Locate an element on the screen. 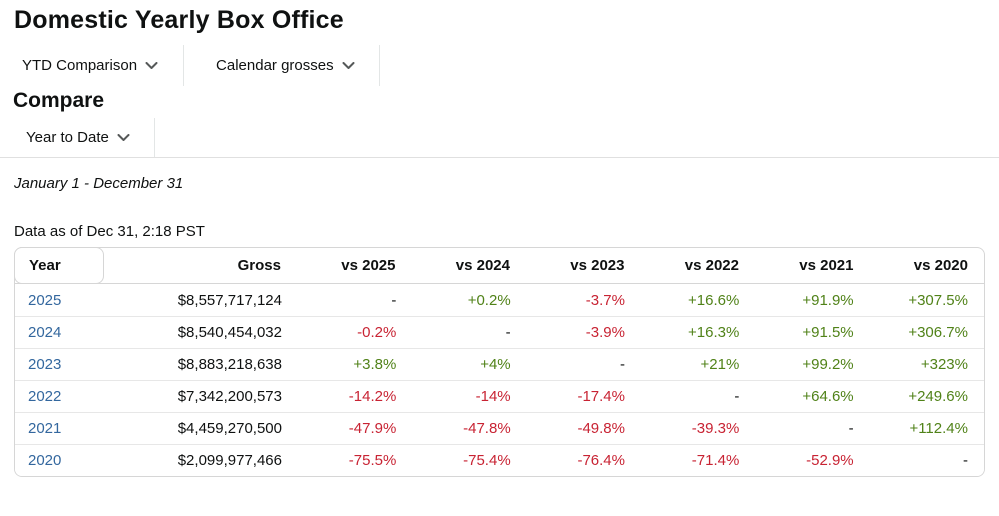 The width and height of the screenshot is (999, 516). gross-cell: $8,883,218,638 is located at coordinates (229, 364).